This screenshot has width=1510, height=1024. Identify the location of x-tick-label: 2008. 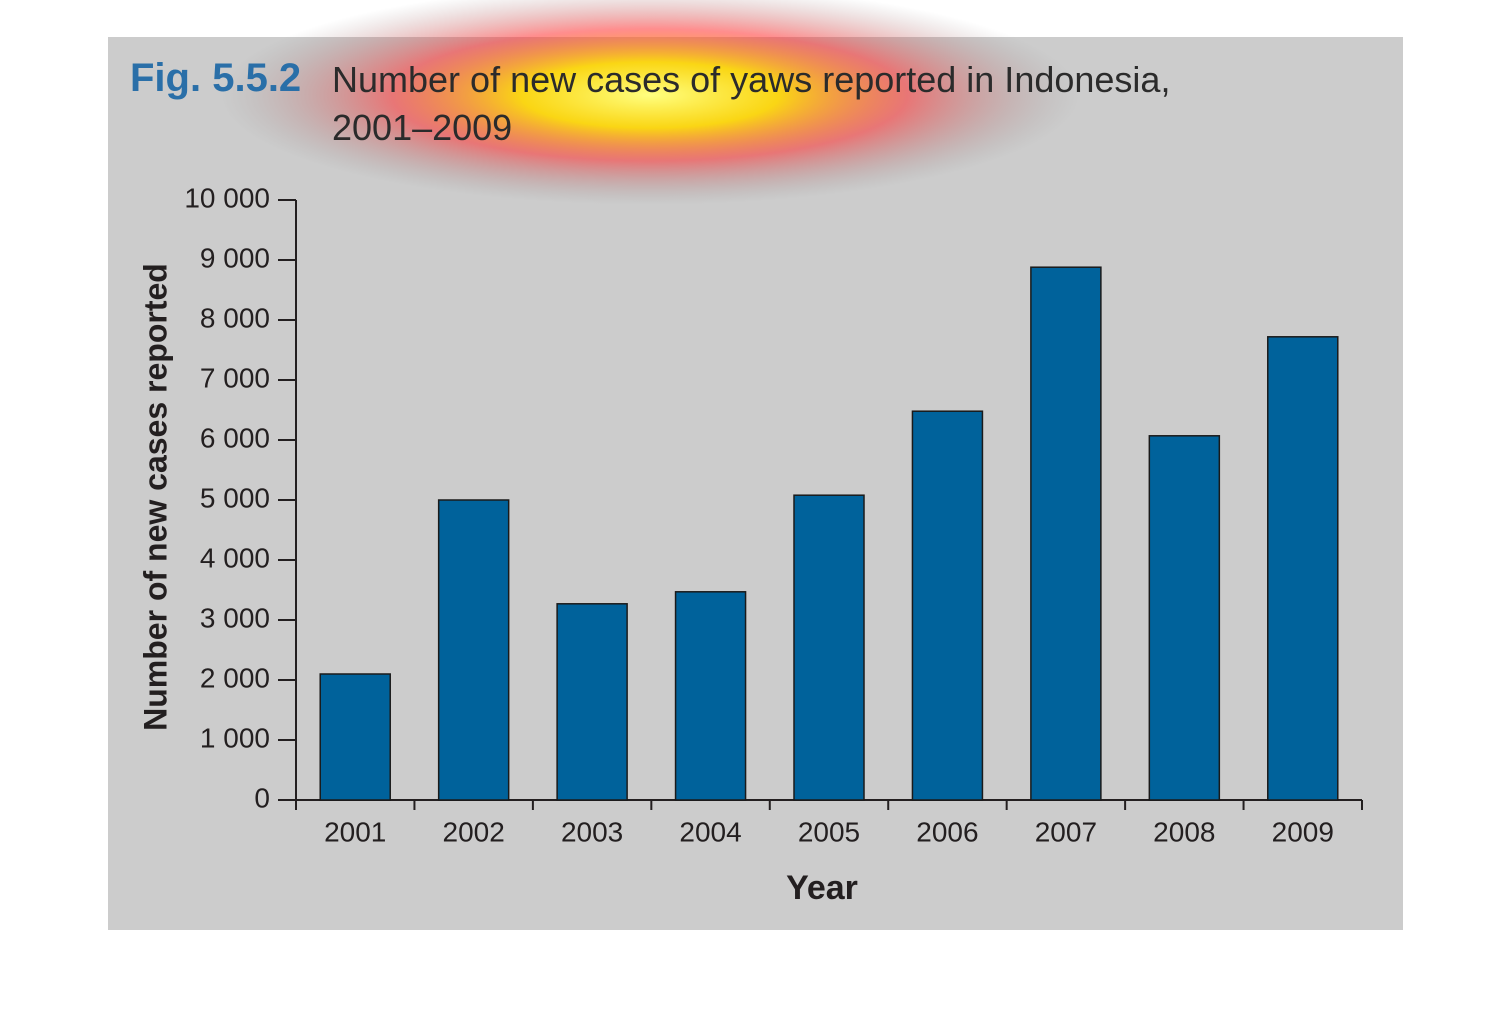
(1184, 831).